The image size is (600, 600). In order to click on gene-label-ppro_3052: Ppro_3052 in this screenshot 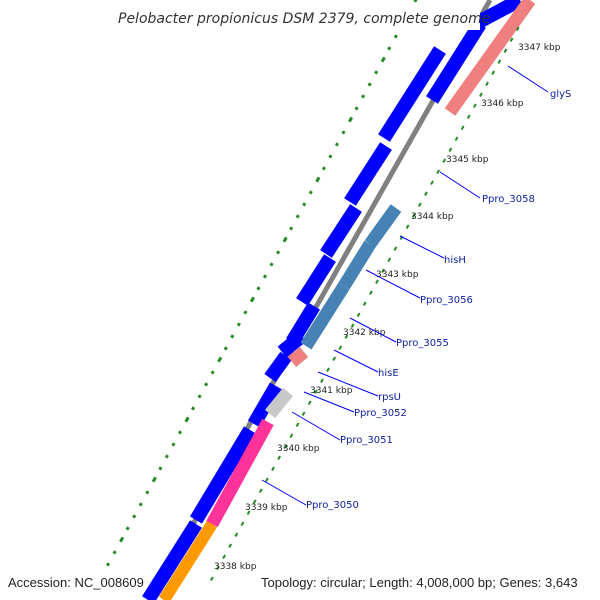, I will do `click(380, 413)`.